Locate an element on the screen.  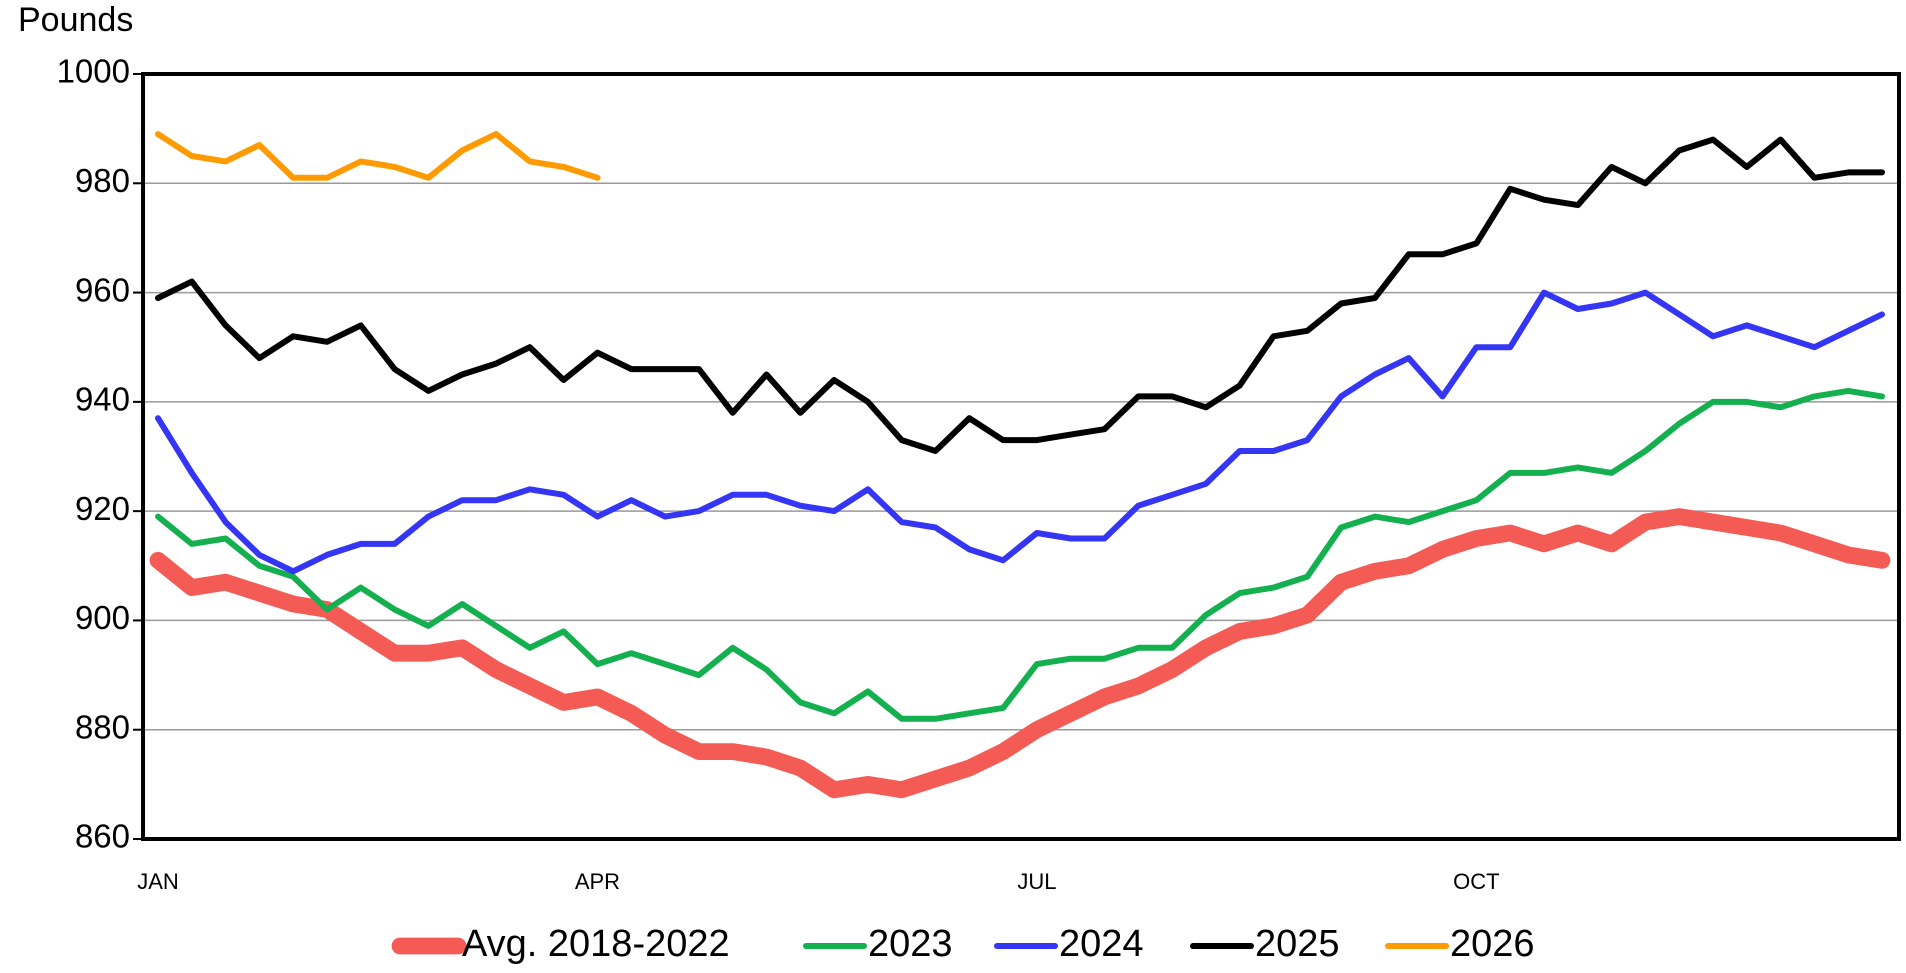
x-tick-label: JAN is located at coordinates (158, 881).